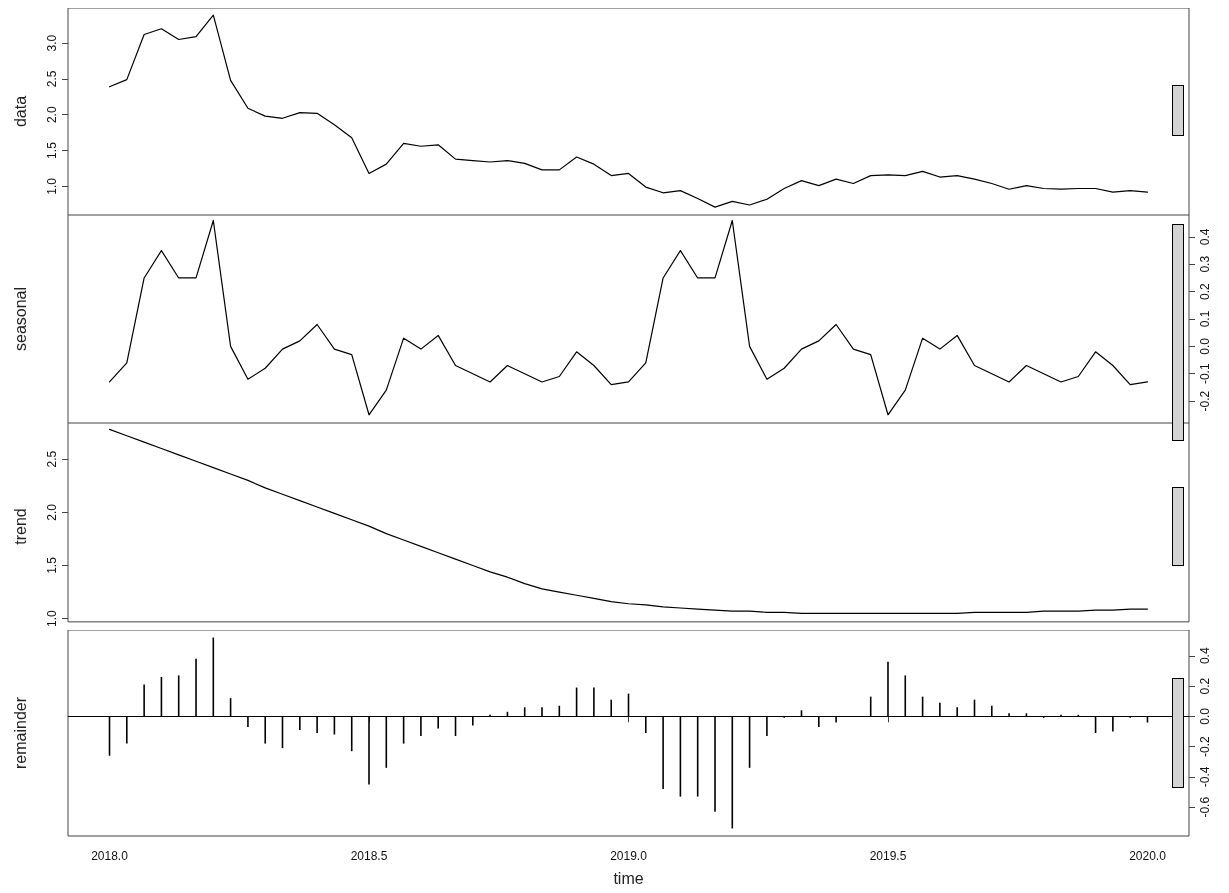 The image size is (1229, 893). Describe the element at coordinates (888, 856) in the screenshot. I see `x-tick-label: 2019.5` at that location.